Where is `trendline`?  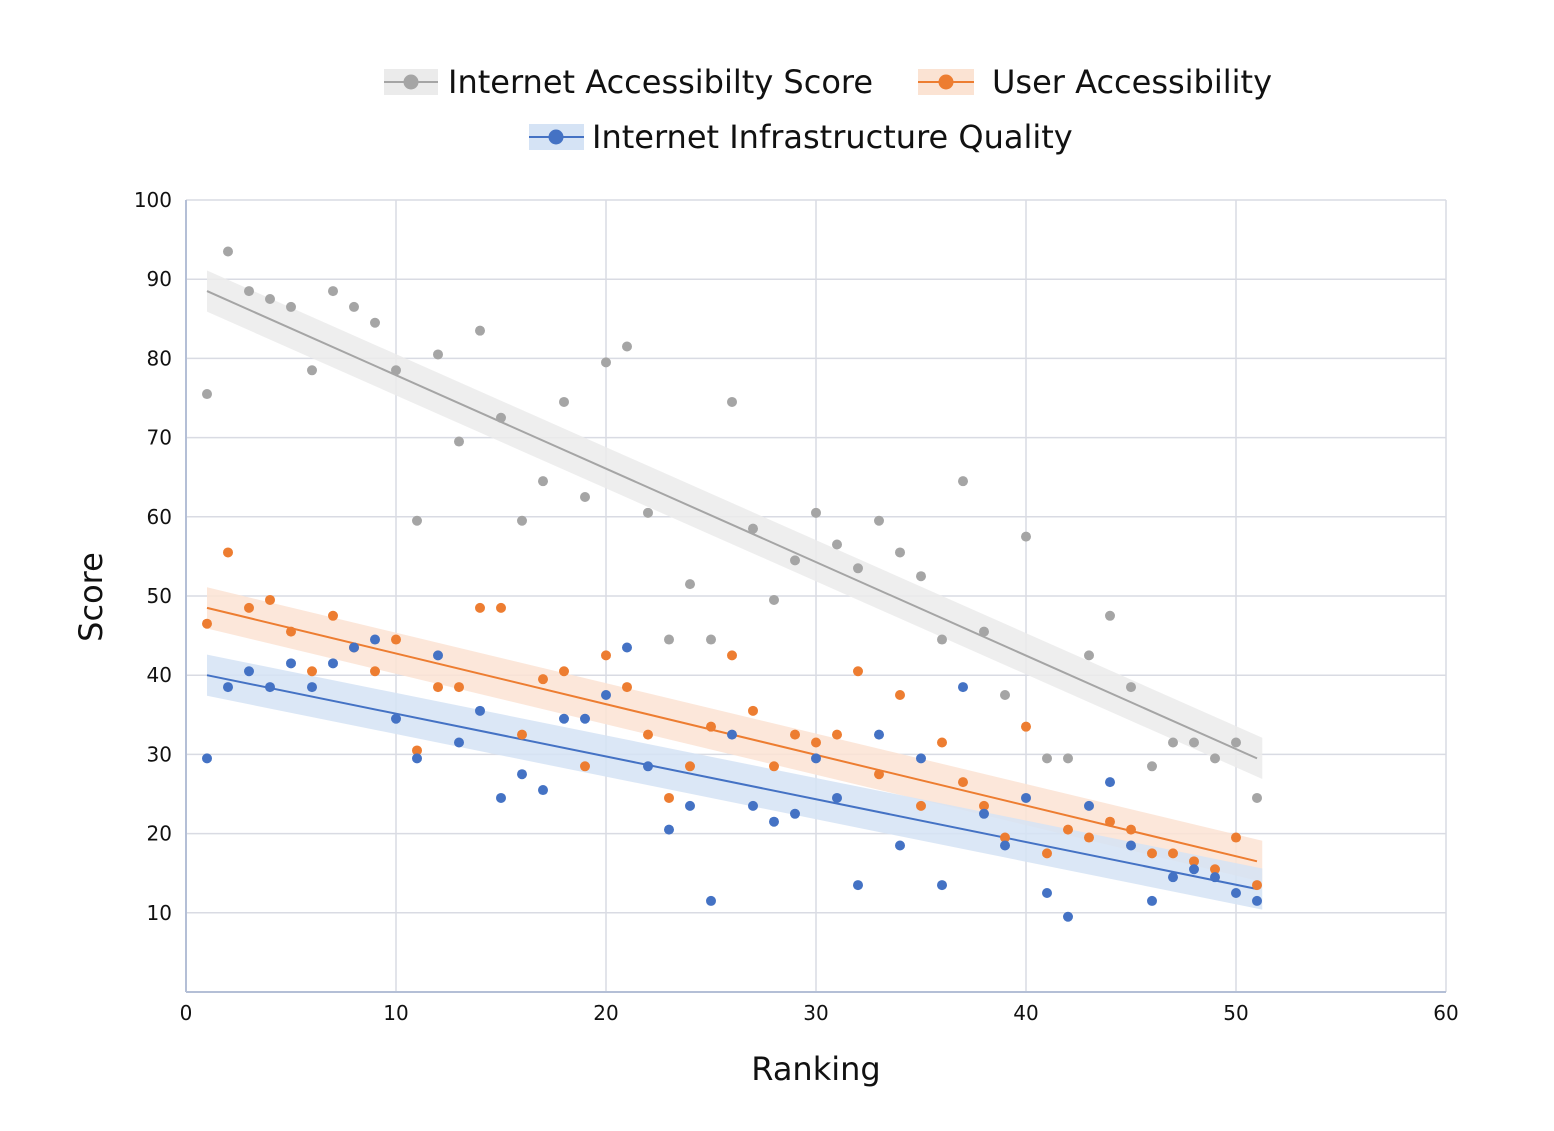 trendline is located at coordinates (732, 782).